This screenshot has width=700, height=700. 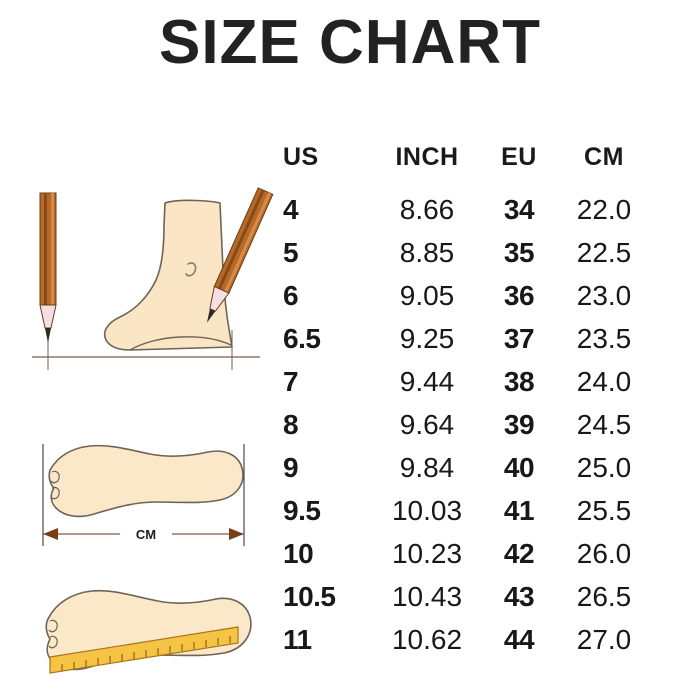 What do you see at coordinates (468, 381) in the screenshot?
I see `table-row: 7 9.44 38 24.0` at bounding box center [468, 381].